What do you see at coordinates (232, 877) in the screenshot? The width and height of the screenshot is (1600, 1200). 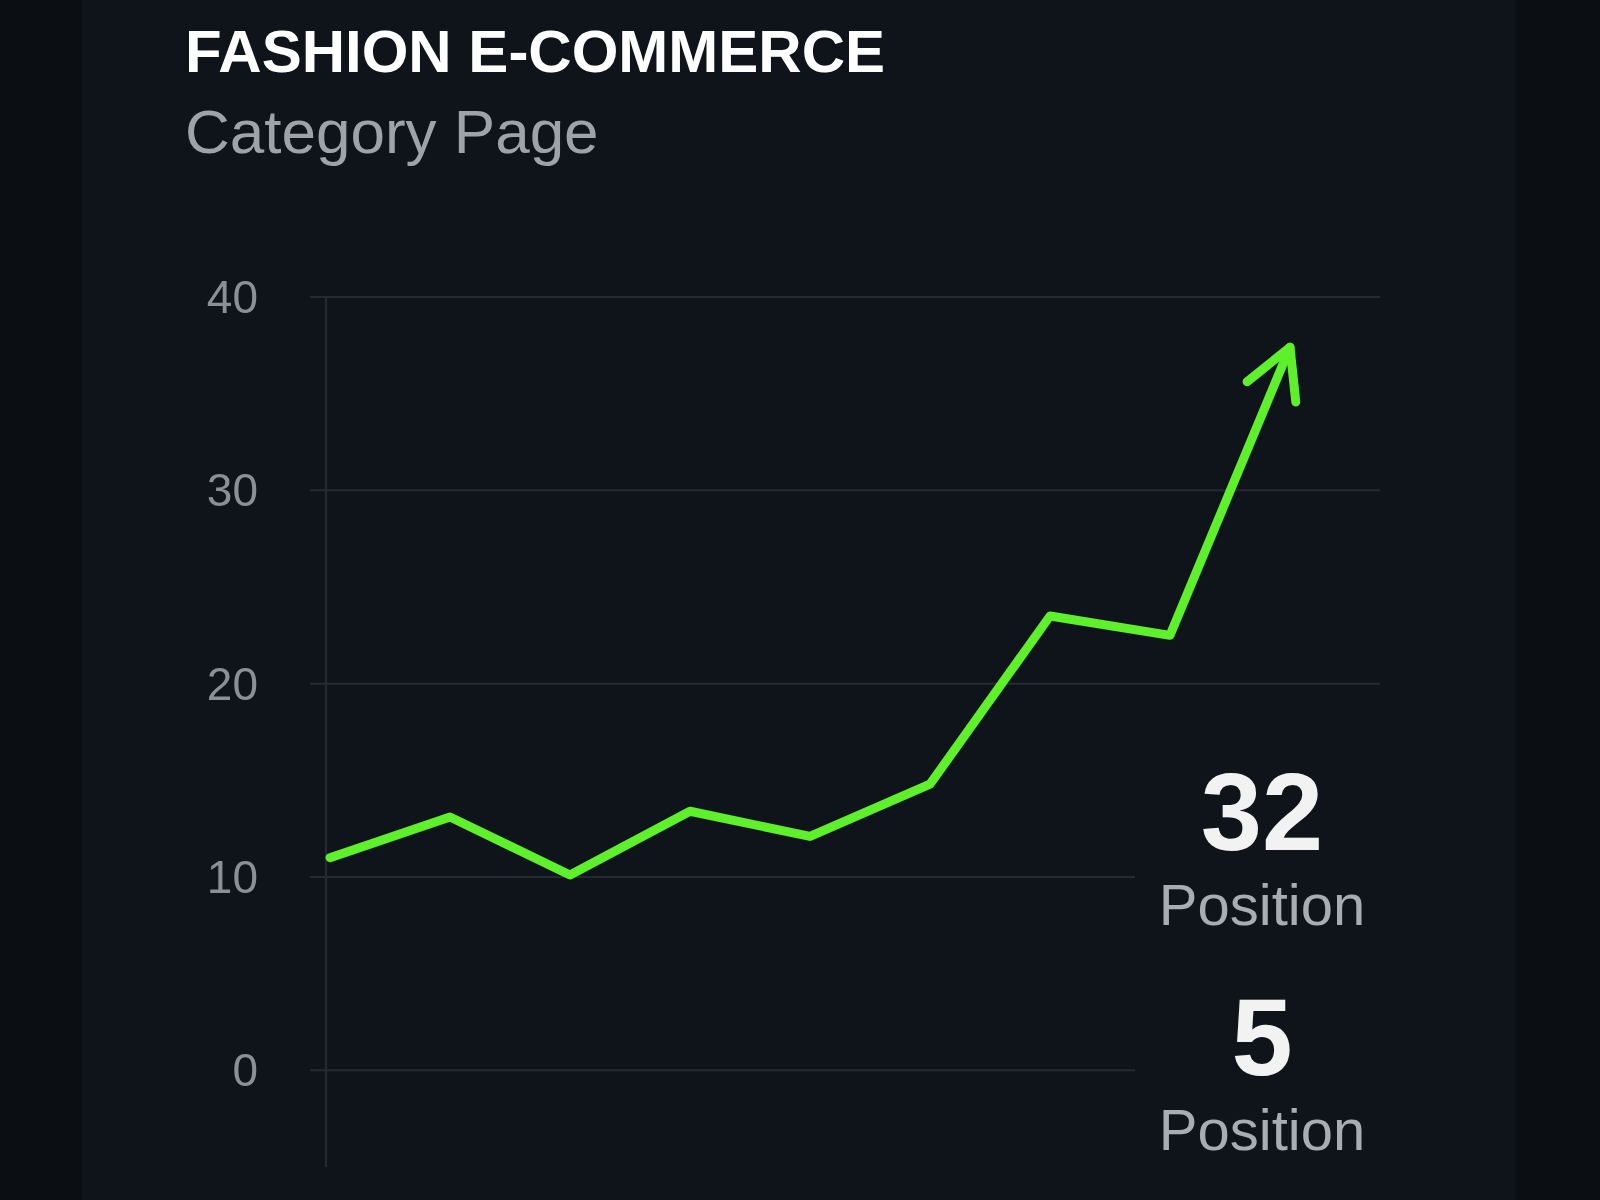 I see `y-tick-label: 10` at bounding box center [232, 877].